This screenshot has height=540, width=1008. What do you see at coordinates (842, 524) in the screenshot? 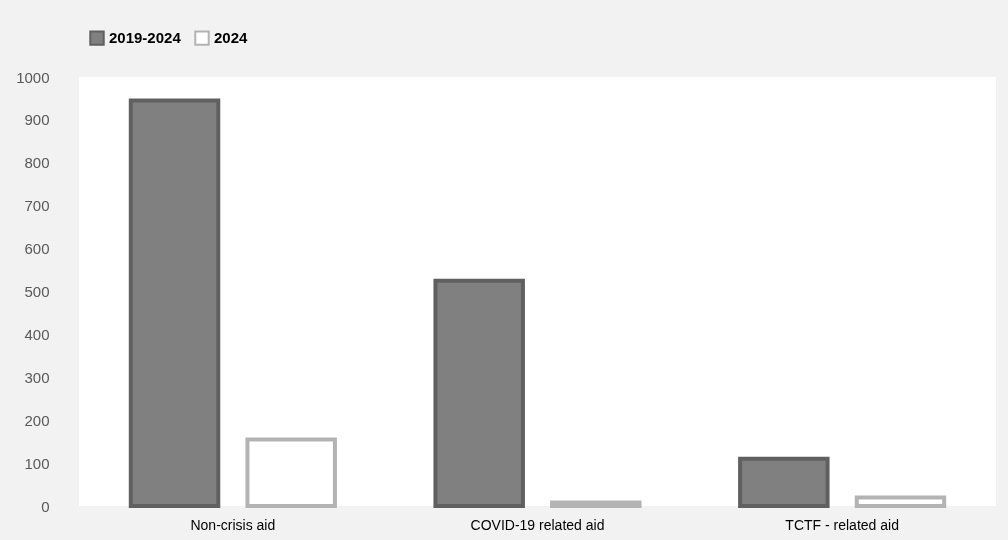
I see `x-tick-label: TCTF - related aid` at bounding box center [842, 524].